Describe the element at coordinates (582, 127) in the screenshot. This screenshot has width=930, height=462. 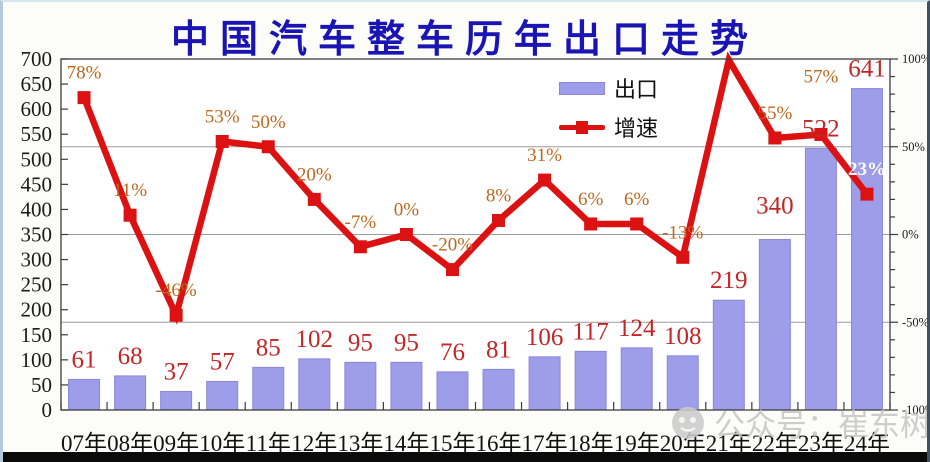
I see `line-swatch-icon` at that location.